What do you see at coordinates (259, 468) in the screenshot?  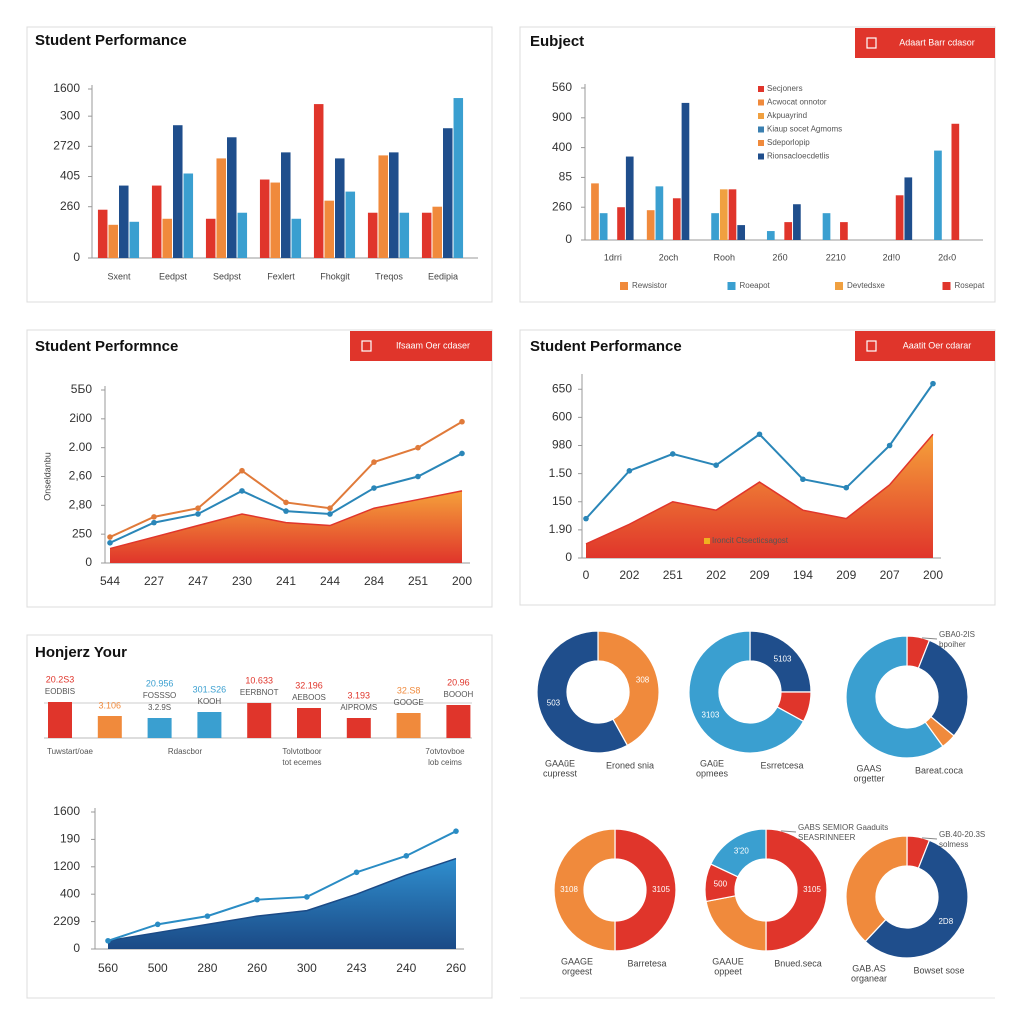 I see `panel` at bounding box center [259, 468].